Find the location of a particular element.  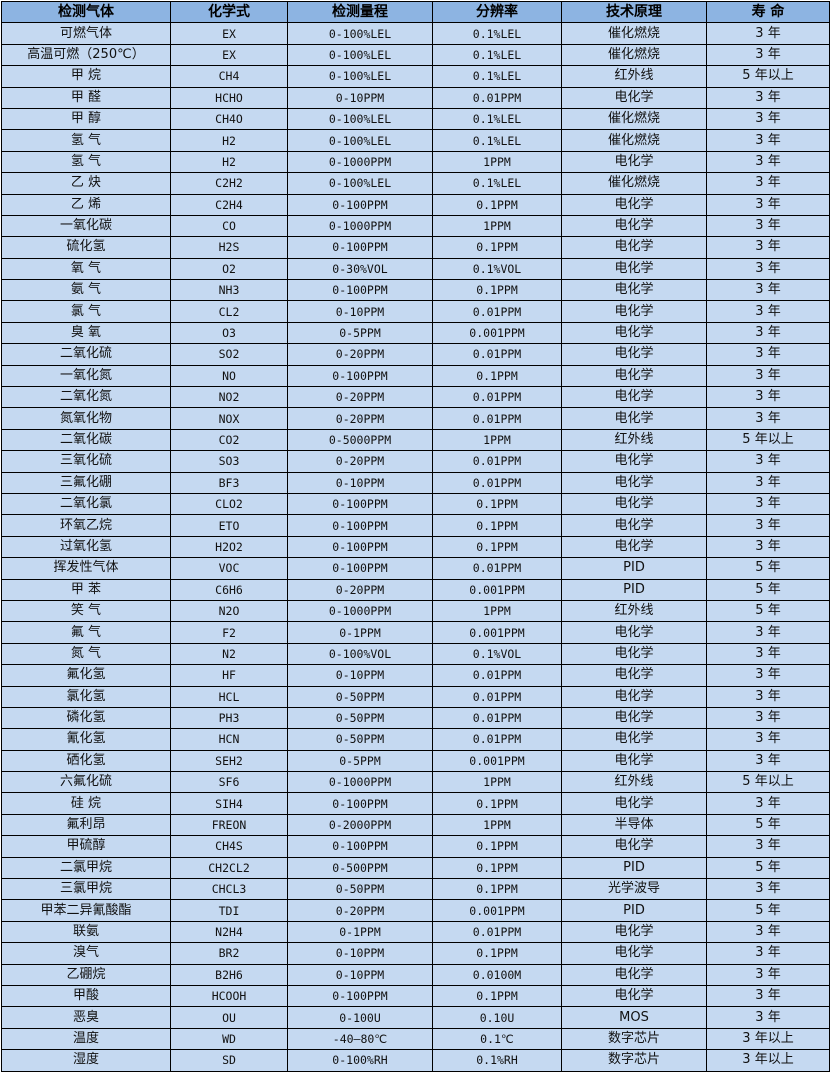

table-row: 恶臭 OU 0-100U 0.10U MOS 3 年 is located at coordinates (415, 1017).